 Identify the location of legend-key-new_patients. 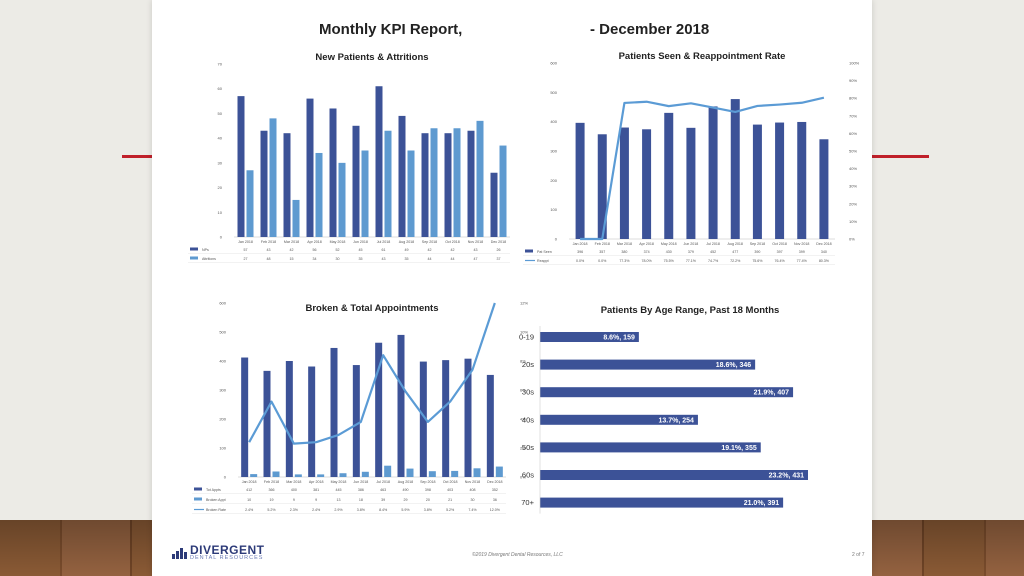
(194, 249).